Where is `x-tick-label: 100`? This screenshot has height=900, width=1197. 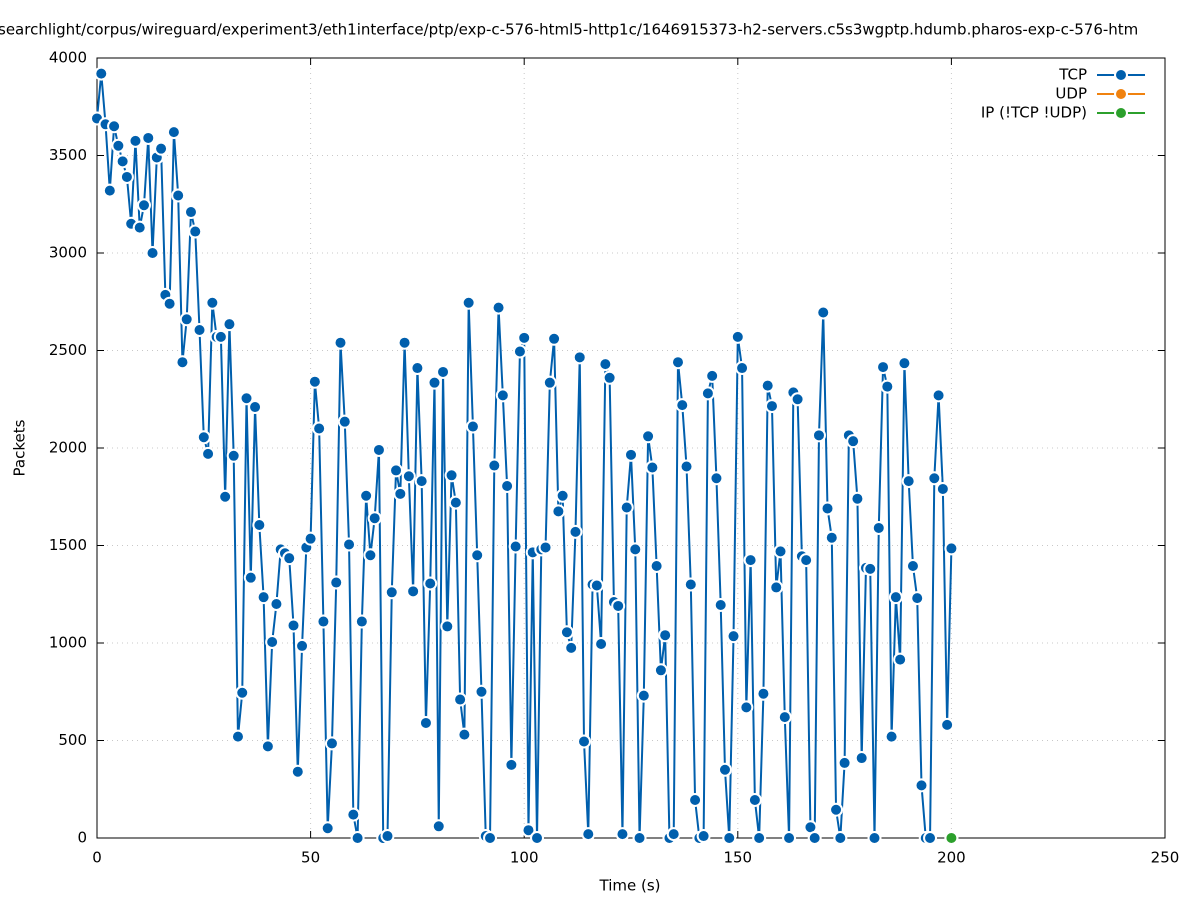 x-tick-label: 100 is located at coordinates (524, 858).